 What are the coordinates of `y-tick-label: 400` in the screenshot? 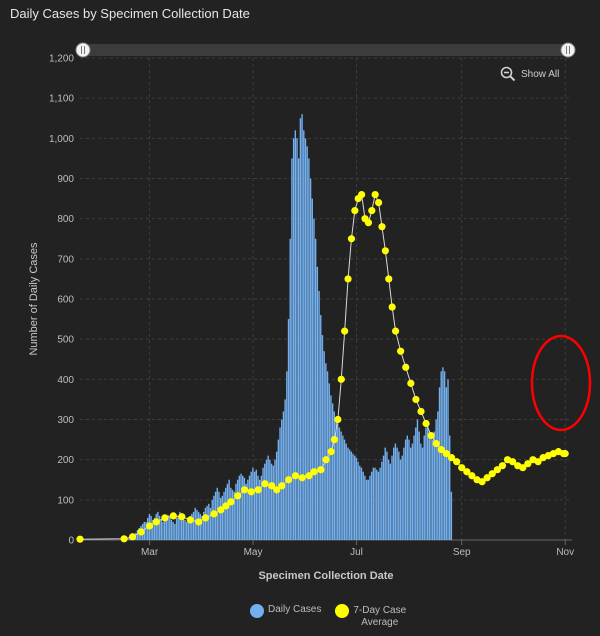 It's located at (65, 380).